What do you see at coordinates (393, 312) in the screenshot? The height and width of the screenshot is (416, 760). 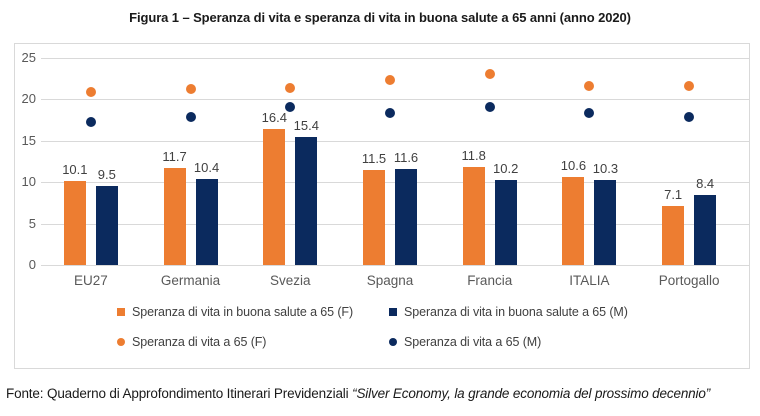 I see `legend-square-navy-icon` at bounding box center [393, 312].